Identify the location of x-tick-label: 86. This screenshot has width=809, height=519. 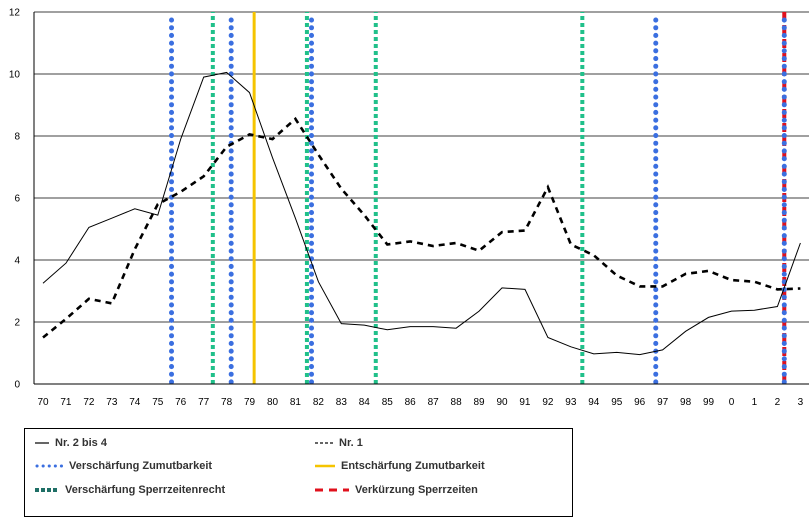
(411, 402).